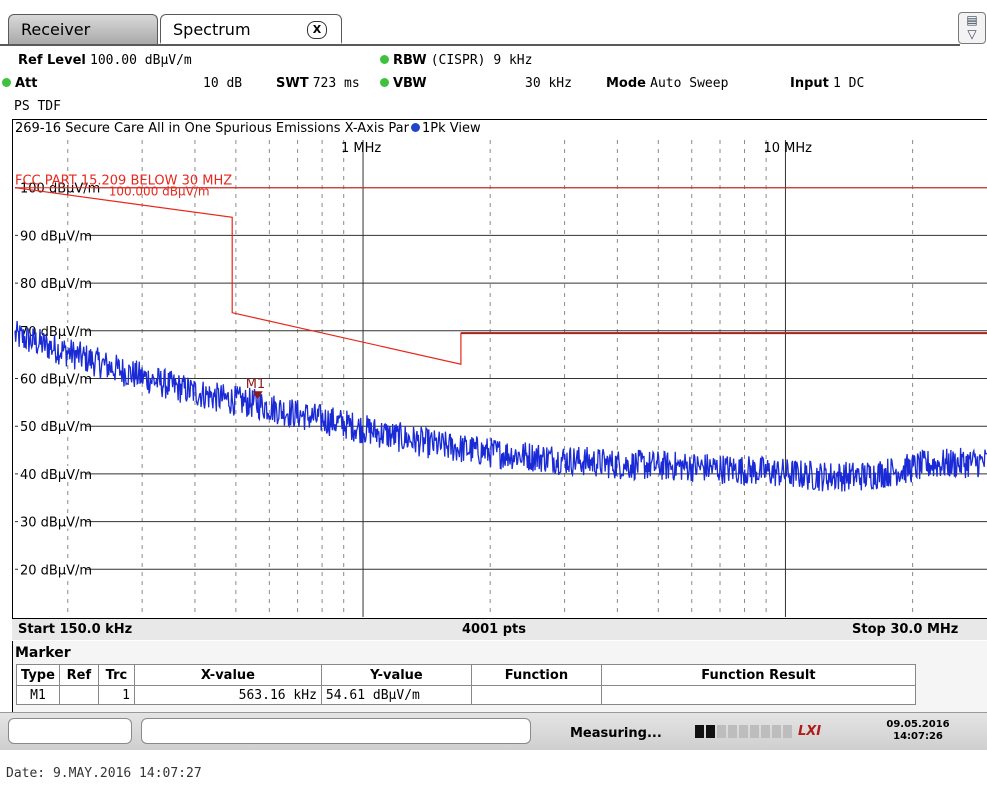  I want to click on y-tick-label: 40 dBµV/m, so click(56, 475).